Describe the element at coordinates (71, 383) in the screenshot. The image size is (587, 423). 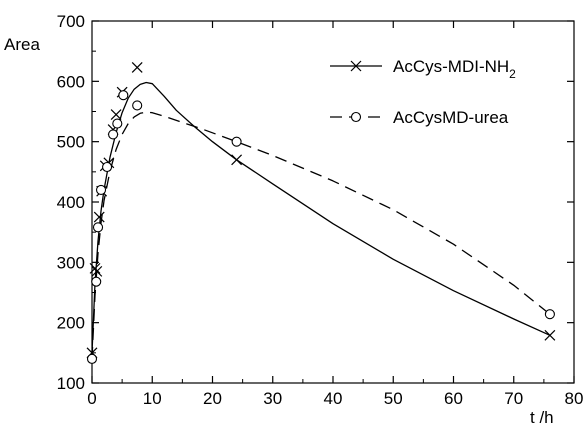
I see `y-tick-label: 100` at that location.